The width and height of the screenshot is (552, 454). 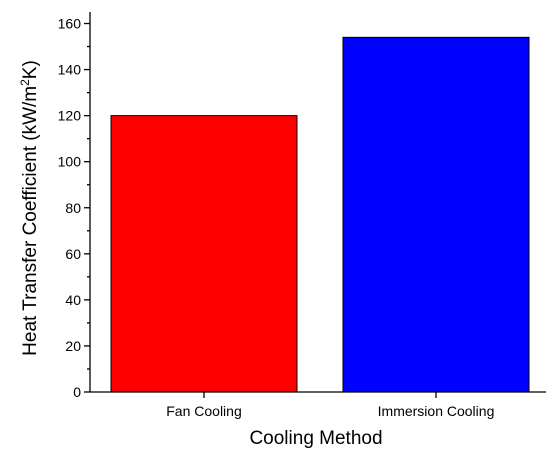 What do you see at coordinates (73, 346) in the screenshot?
I see `y-tick-label: 20` at bounding box center [73, 346].